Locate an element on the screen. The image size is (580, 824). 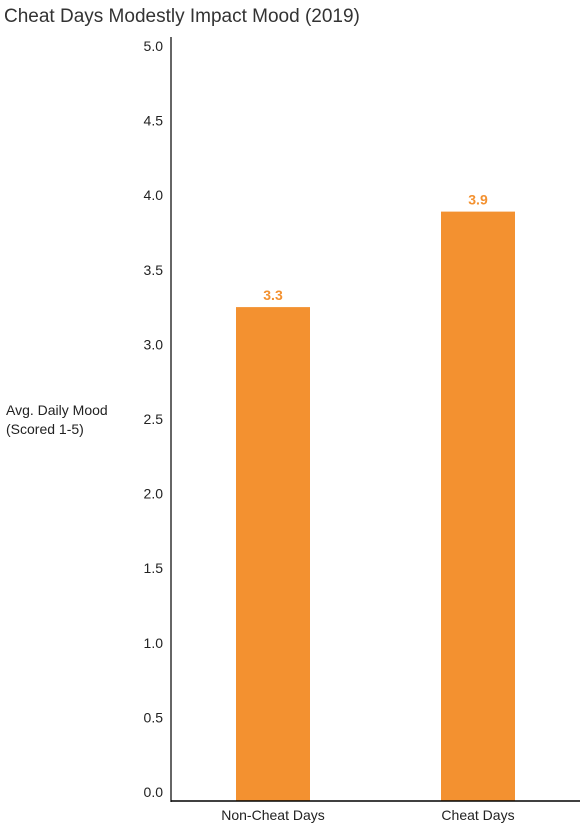
y-tick-label: 5.0 is located at coordinates (154, 46).